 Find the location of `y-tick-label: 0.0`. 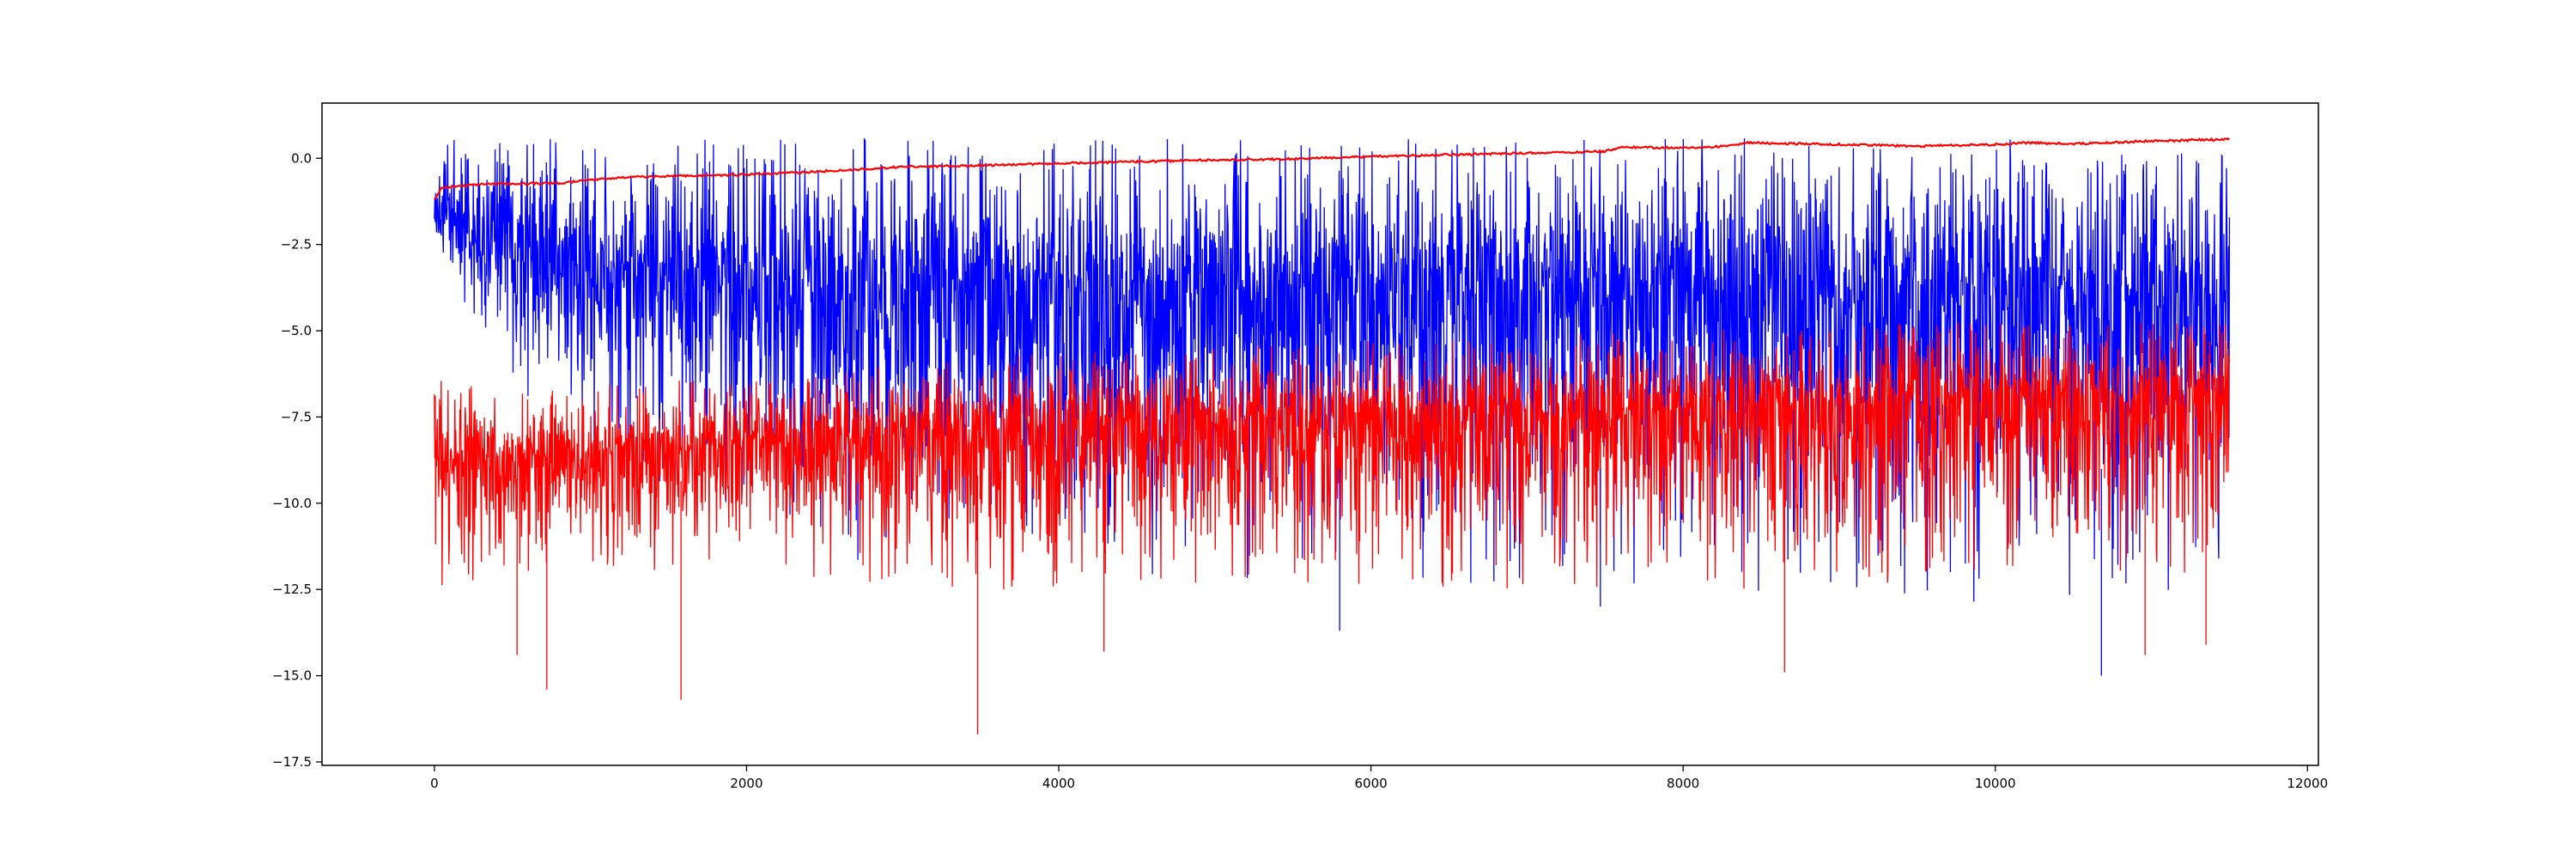

y-tick-label: 0.0 is located at coordinates (301, 158).